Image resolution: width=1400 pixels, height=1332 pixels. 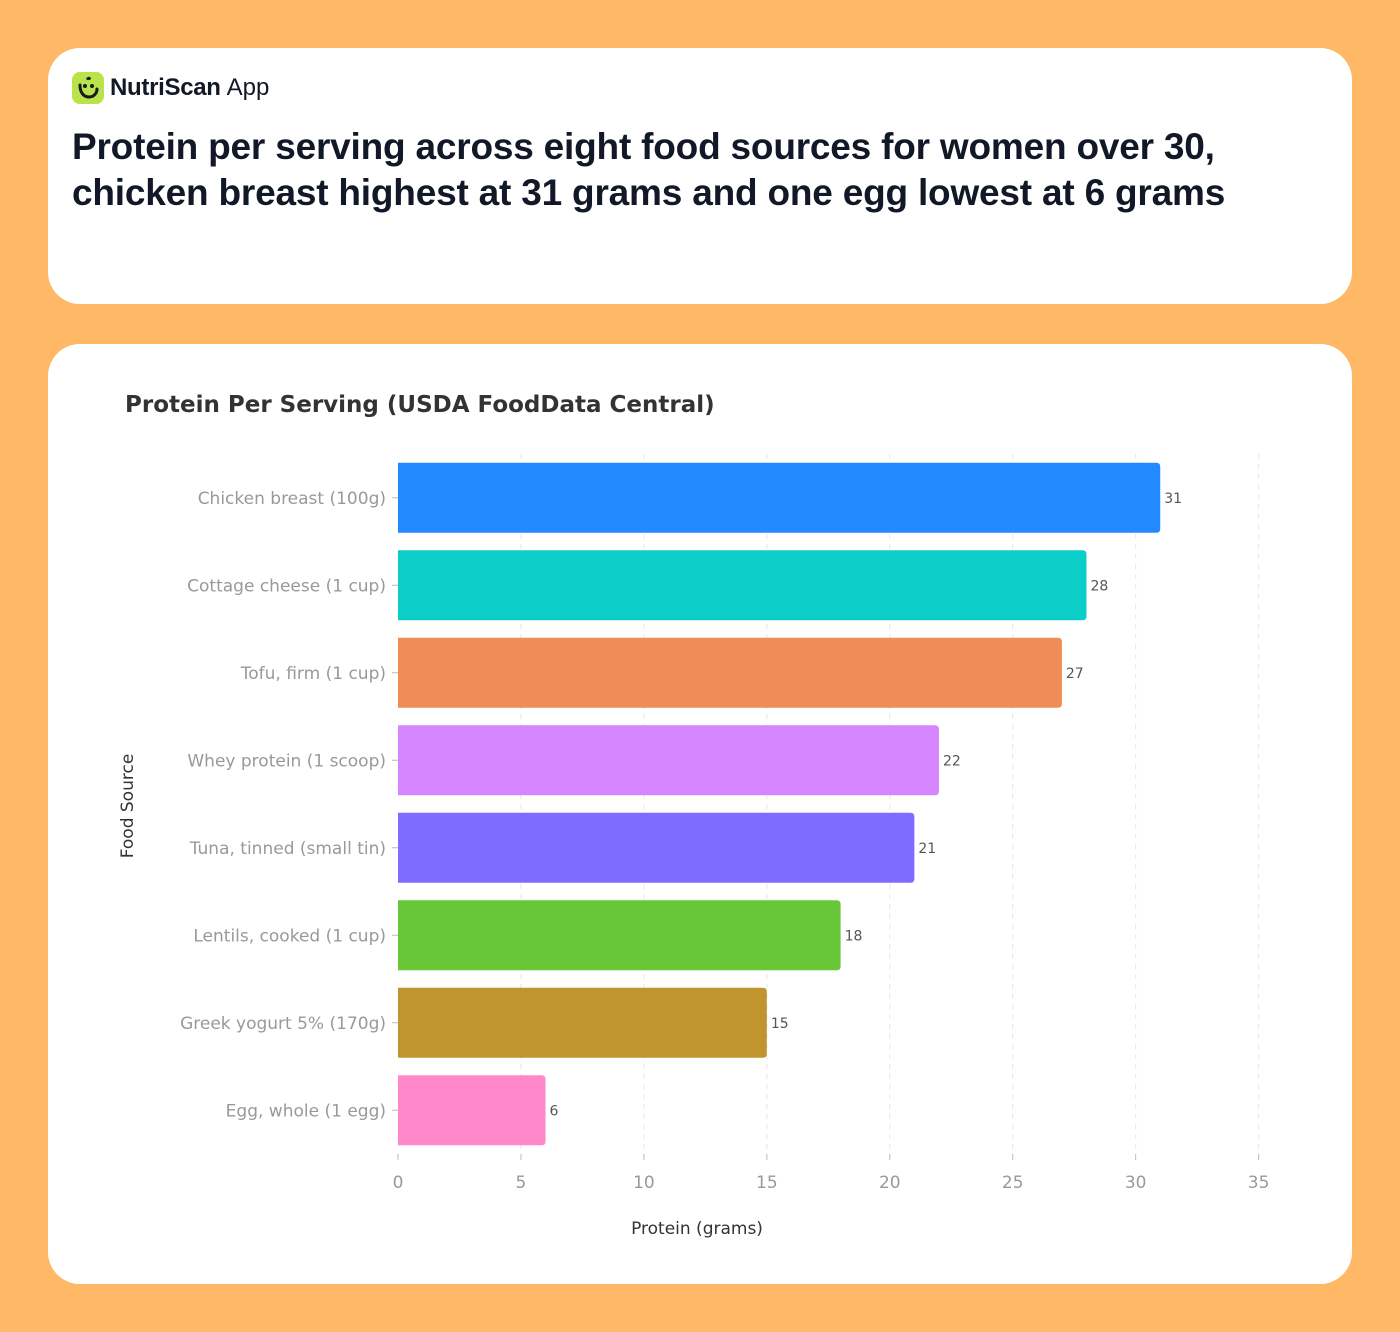 I want to click on brand-suffix: App, so click(x=248, y=87).